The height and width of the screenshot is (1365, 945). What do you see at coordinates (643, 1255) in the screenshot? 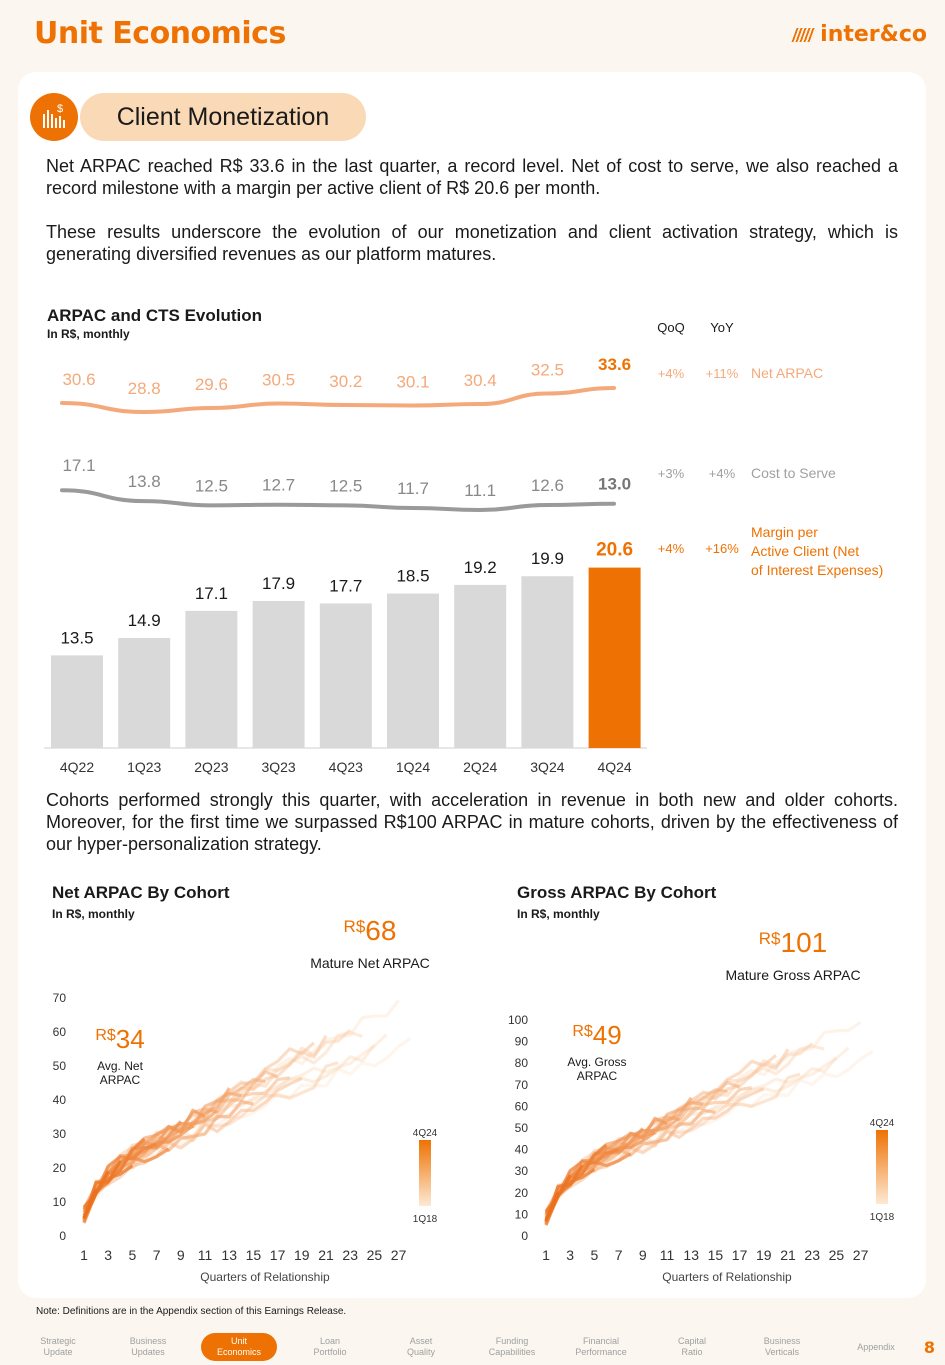
I see `x-tick: 9` at bounding box center [643, 1255].